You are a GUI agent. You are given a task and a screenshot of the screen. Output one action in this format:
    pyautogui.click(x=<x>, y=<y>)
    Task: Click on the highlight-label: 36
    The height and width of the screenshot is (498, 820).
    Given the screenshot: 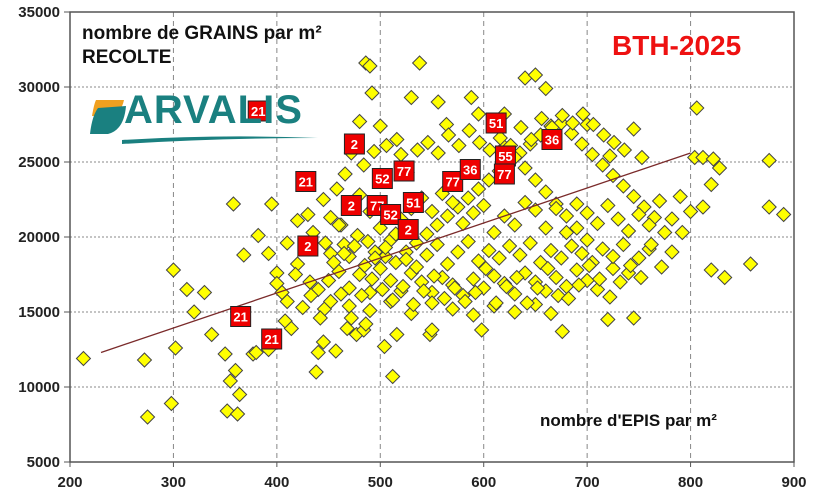 What is the action you would take?
    pyautogui.click(x=552, y=140)
    